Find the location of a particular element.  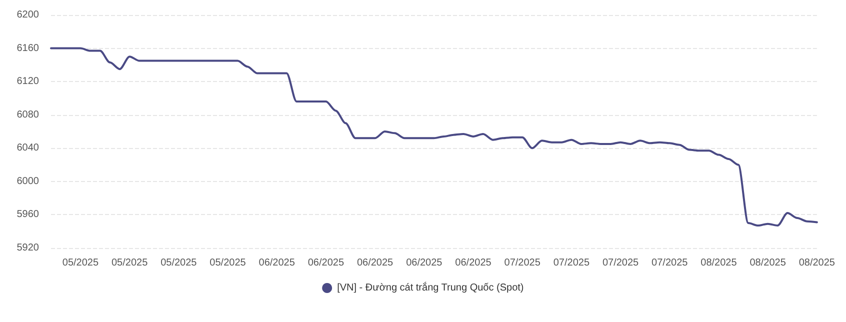

y-tick-label: 5960 is located at coordinates (28, 214).